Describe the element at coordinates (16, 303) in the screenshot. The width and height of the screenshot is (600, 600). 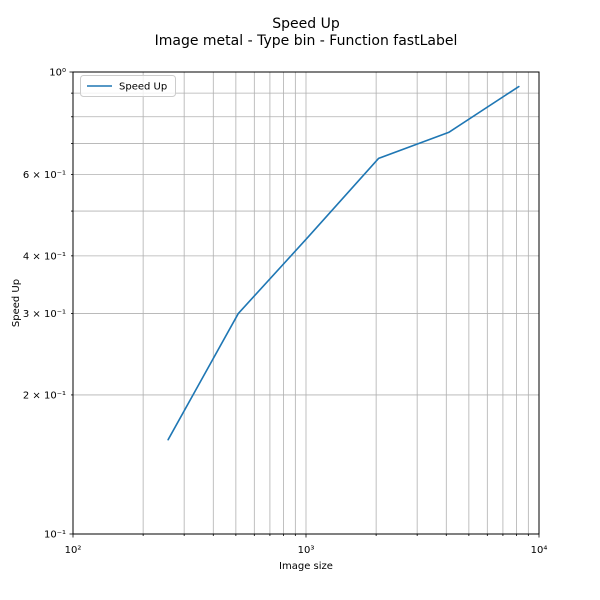
I see `y-axis-label: Speed Up` at that location.